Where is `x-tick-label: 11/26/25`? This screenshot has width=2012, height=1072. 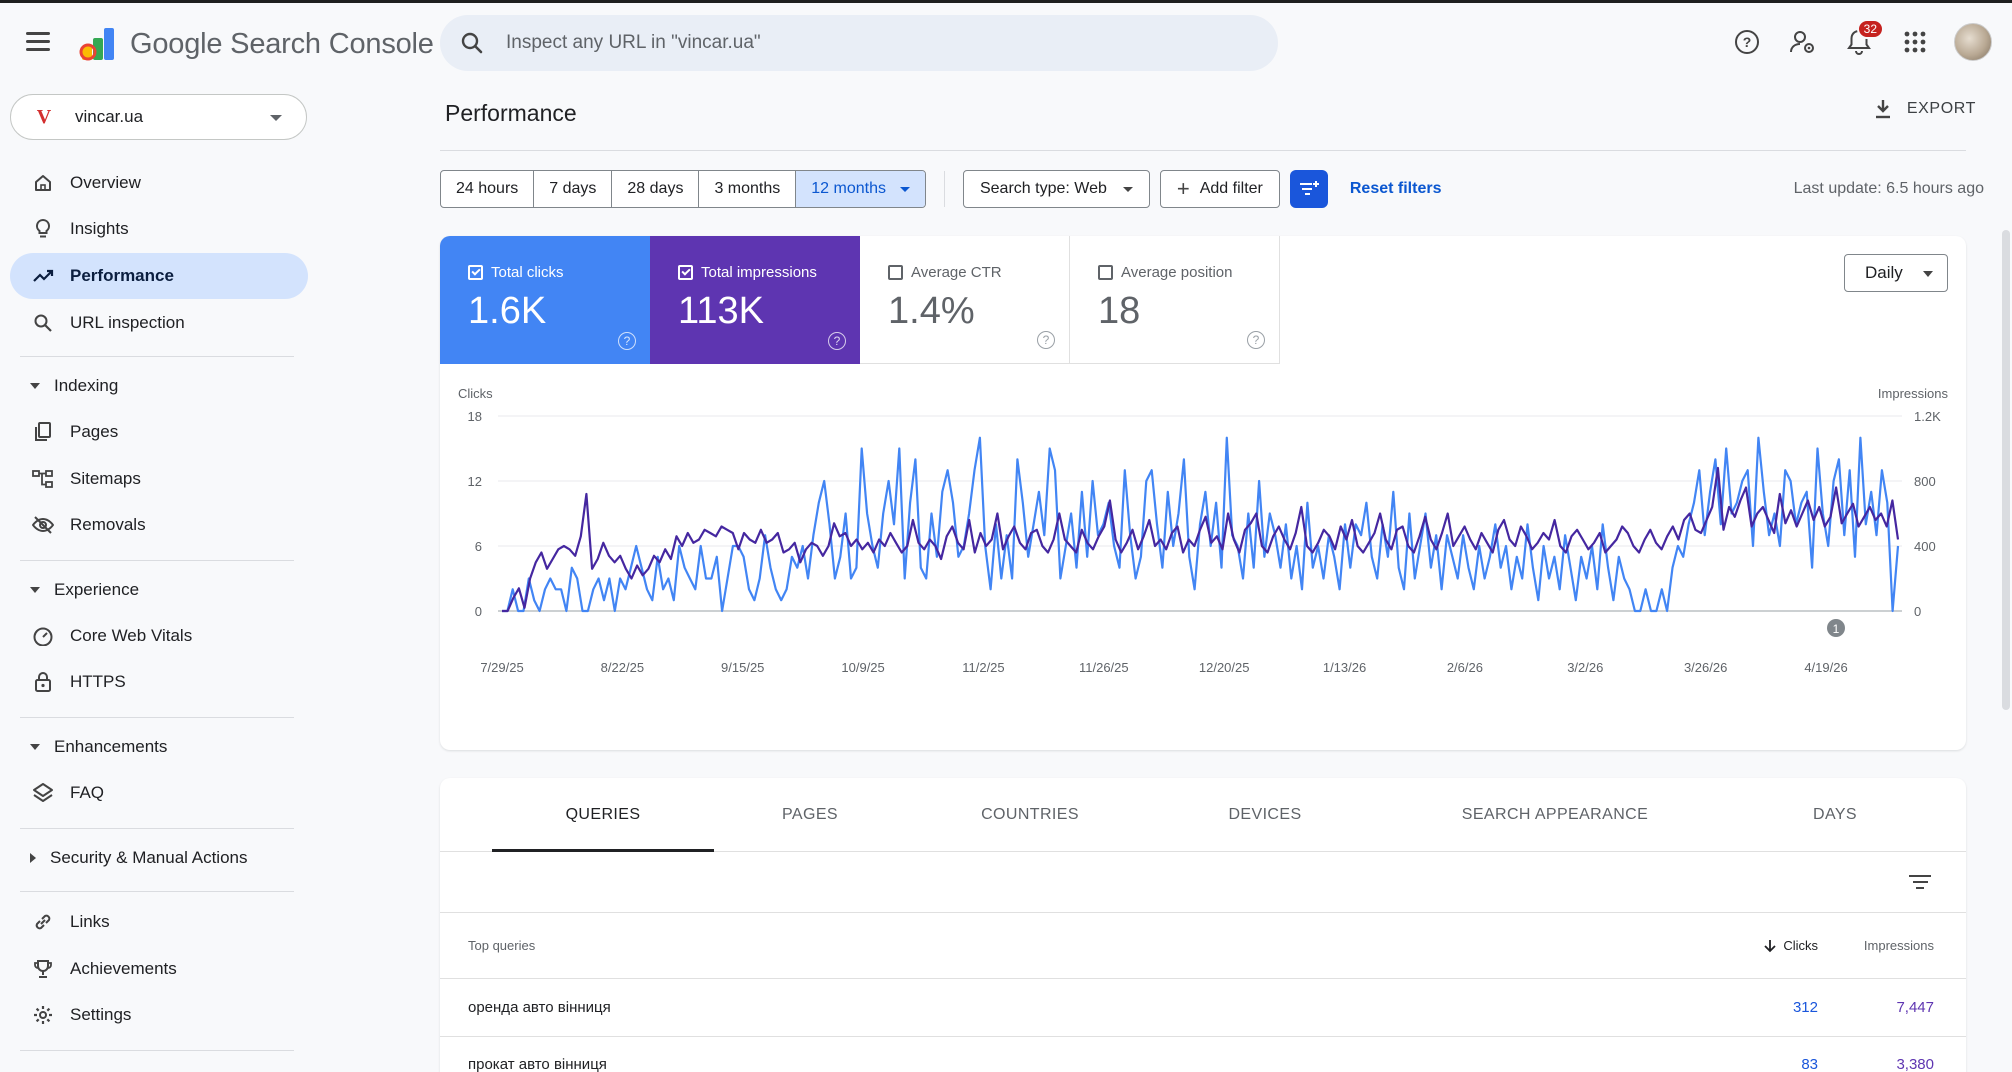 x-tick-label: 11/26/25 is located at coordinates (1104, 667).